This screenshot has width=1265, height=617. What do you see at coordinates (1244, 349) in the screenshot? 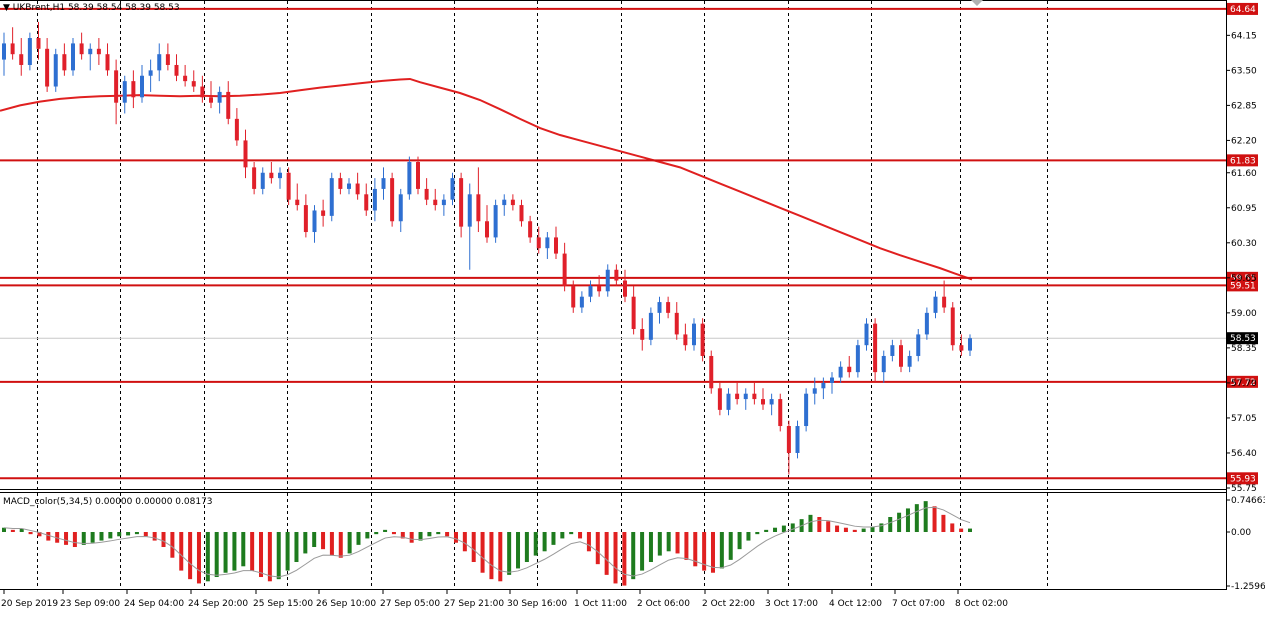
I see `price-tick-label: 58.35` at bounding box center [1244, 349].